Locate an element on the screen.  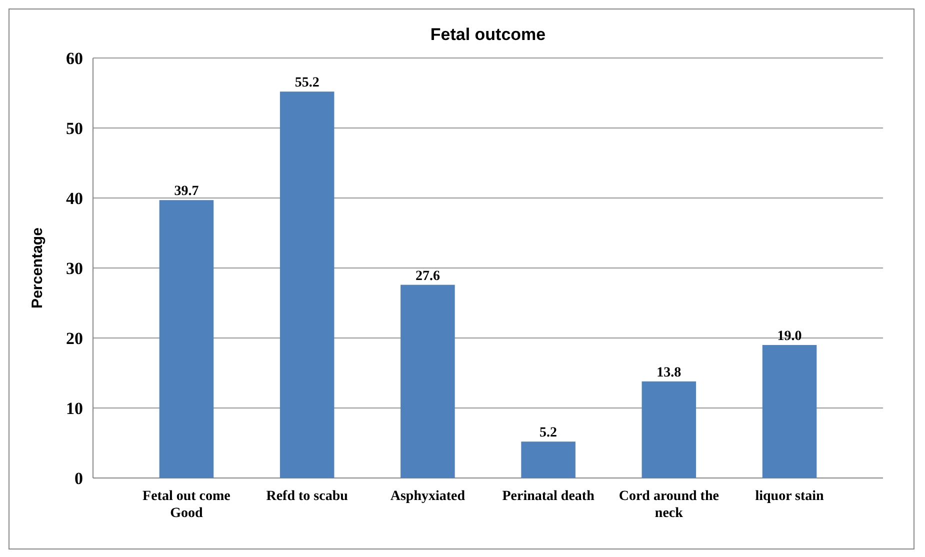
y-tick-label: 40 is located at coordinates (74, 198).